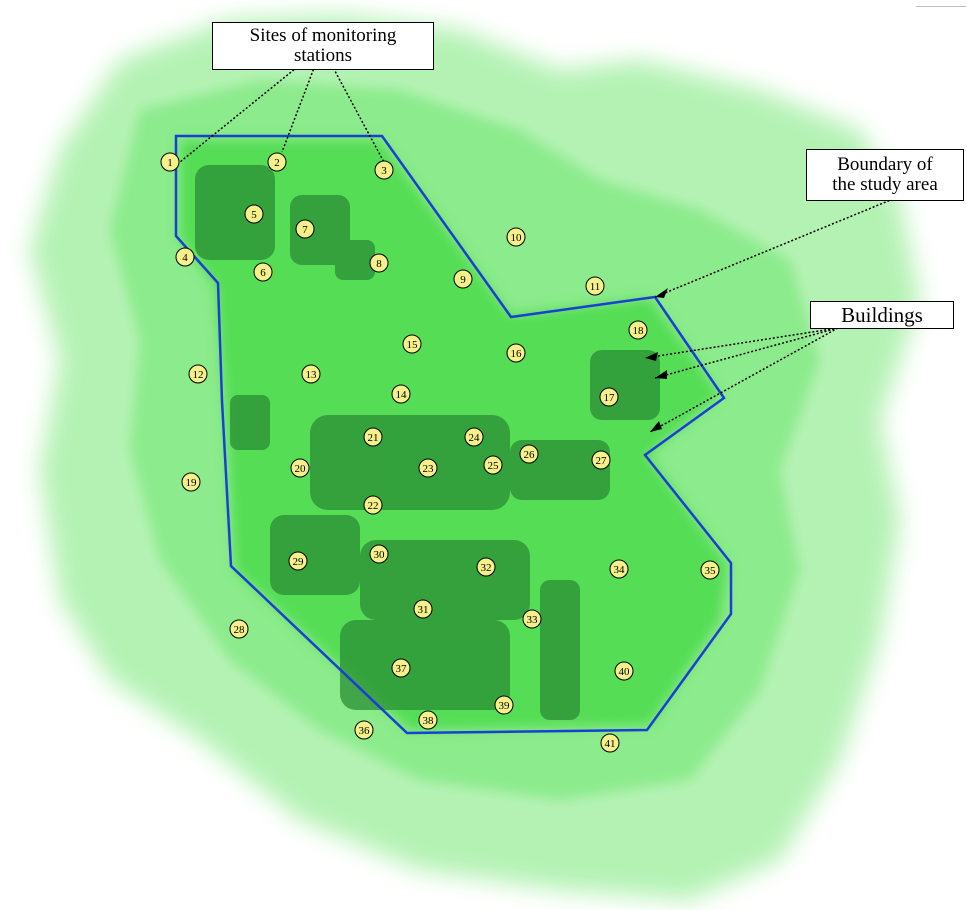 The image size is (967, 910). I want to click on station-number: 30, so click(380, 555).